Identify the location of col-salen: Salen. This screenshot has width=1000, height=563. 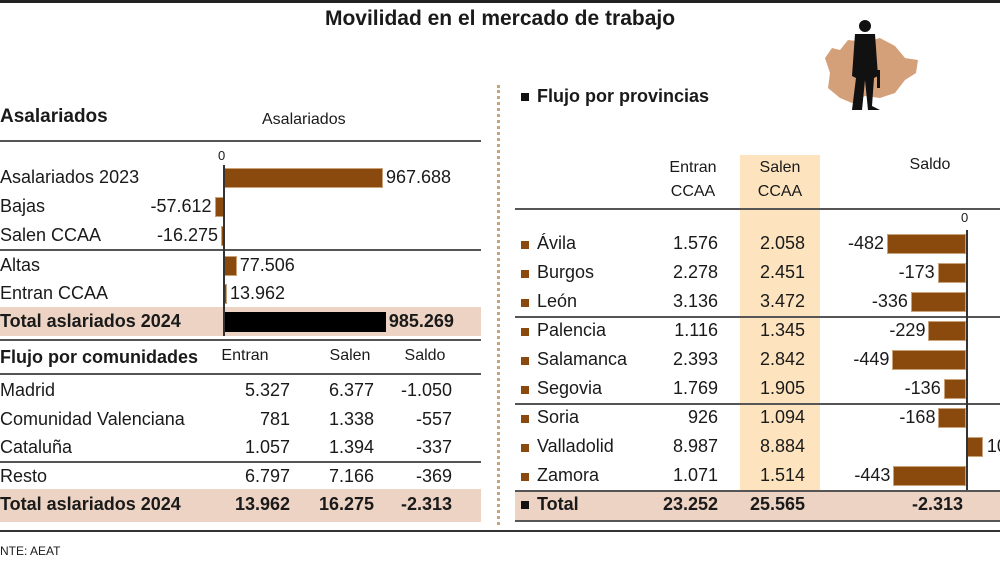
(350, 355).